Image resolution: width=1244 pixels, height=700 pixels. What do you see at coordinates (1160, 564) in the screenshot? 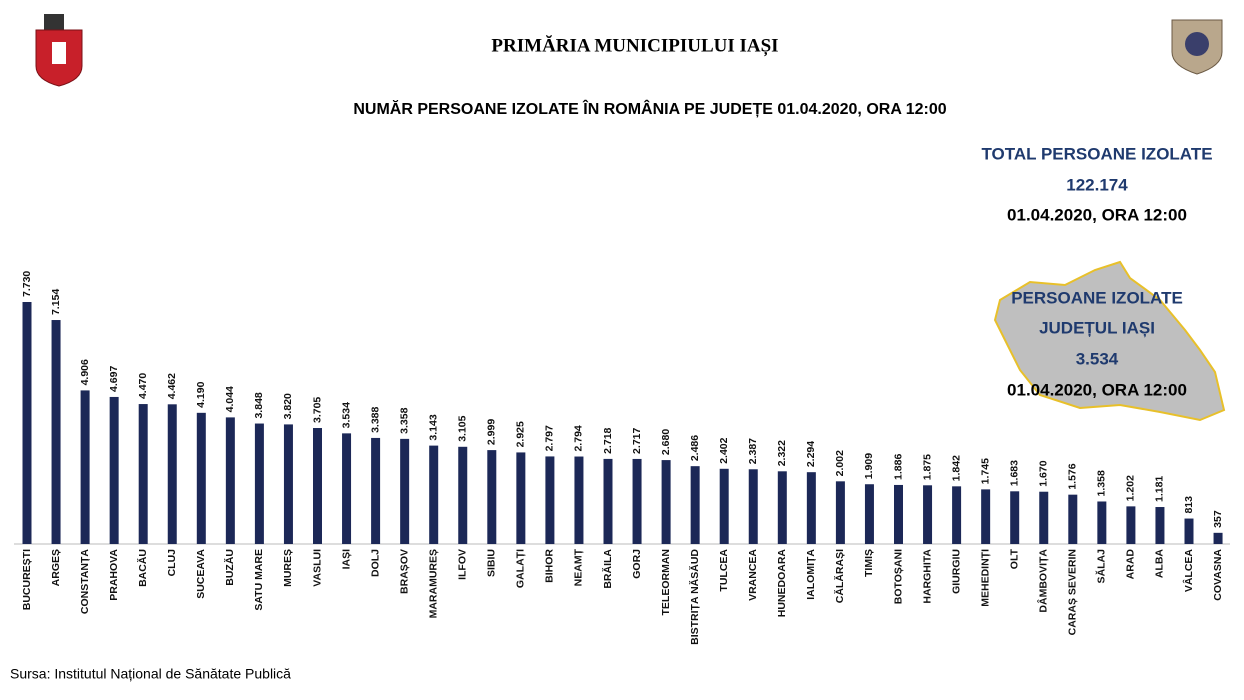
I see `x-tick-label: ALBA` at bounding box center [1160, 564].